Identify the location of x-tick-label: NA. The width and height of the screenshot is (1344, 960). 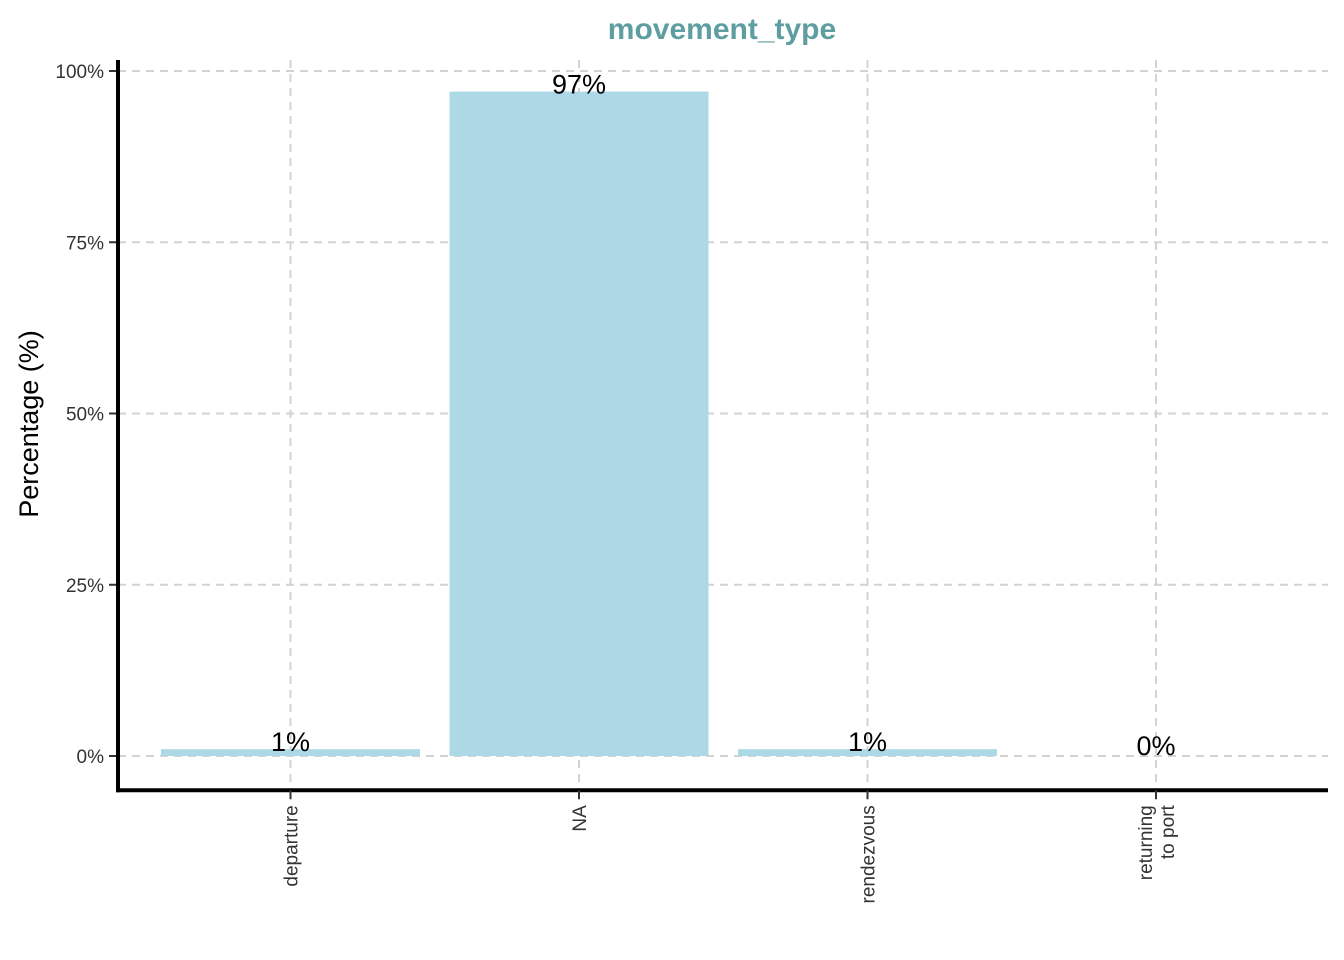
(580, 818).